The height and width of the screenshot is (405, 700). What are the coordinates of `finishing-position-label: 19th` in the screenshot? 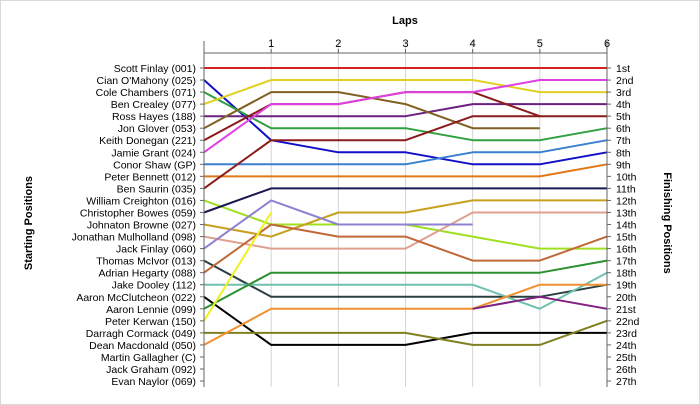 It's located at (626, 286).